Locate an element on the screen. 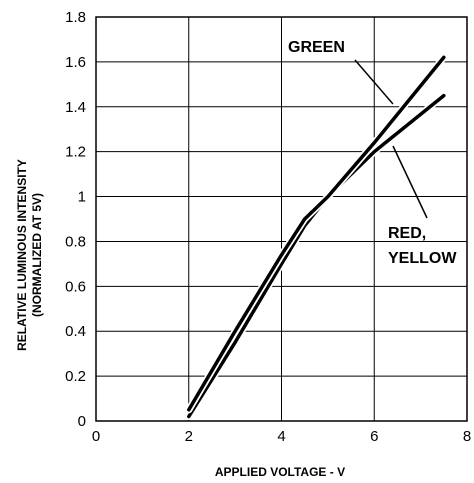 This screenshot has width=474, height=483. x-tick-label: 2 is located at coordinates (189, 436).